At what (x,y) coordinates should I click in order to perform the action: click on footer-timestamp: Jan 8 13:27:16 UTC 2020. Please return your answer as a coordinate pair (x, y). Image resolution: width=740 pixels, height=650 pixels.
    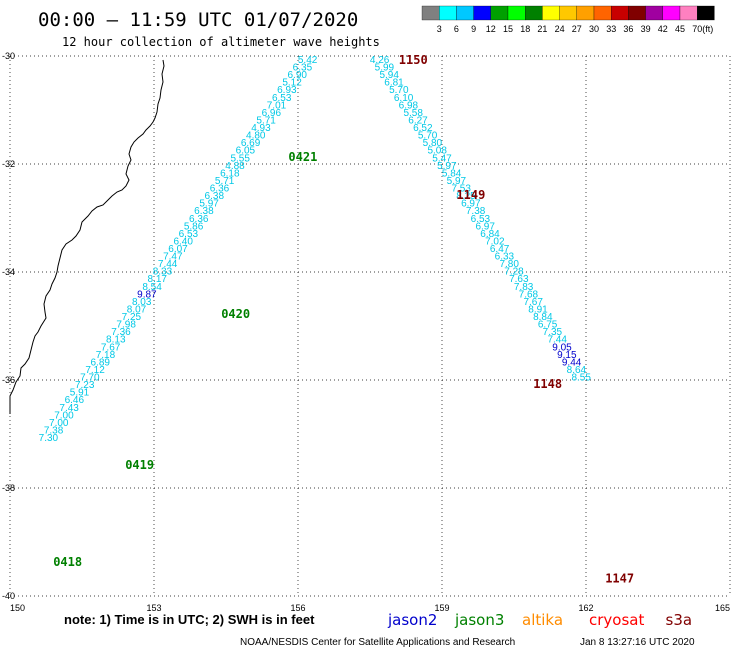
    Looking at the image, I should click on (637, 642).